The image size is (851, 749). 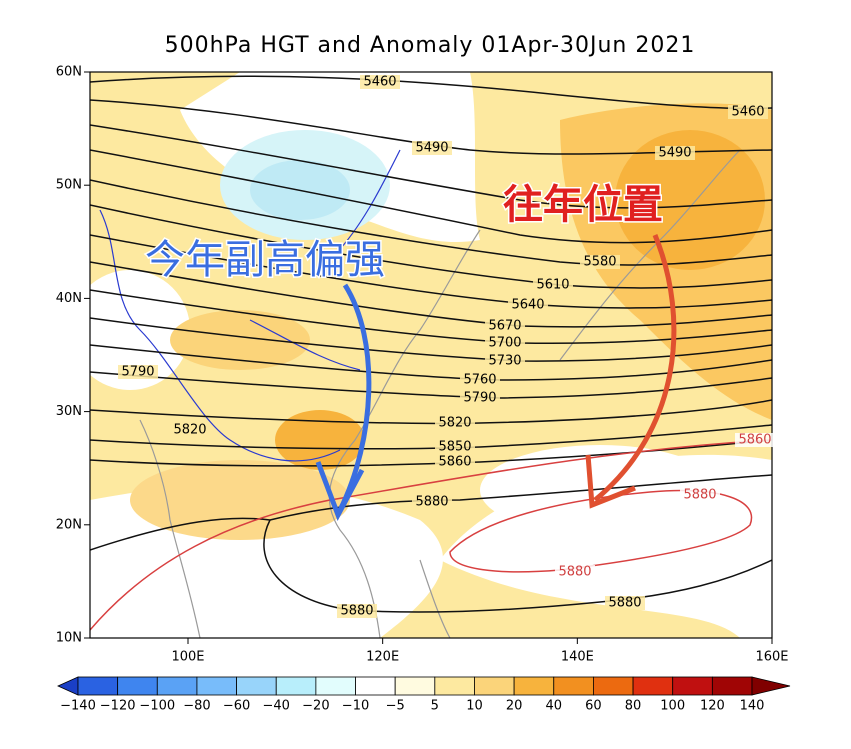 What do you see at coordinates (771, 657) in the screenshot?
I see `lon-label: 160E` at bounding box center [771, 657].